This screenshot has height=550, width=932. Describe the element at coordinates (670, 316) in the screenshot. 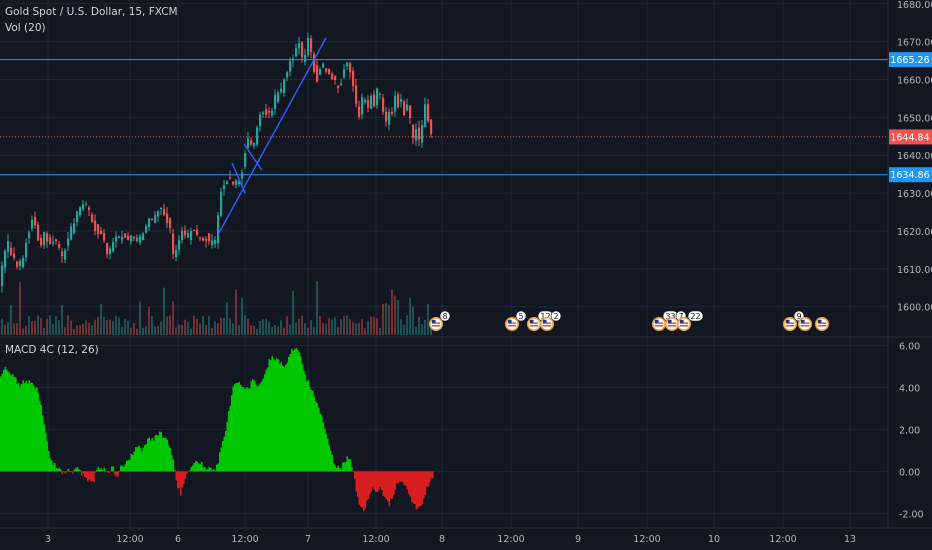

I see `event-count-label: 33` at that location.